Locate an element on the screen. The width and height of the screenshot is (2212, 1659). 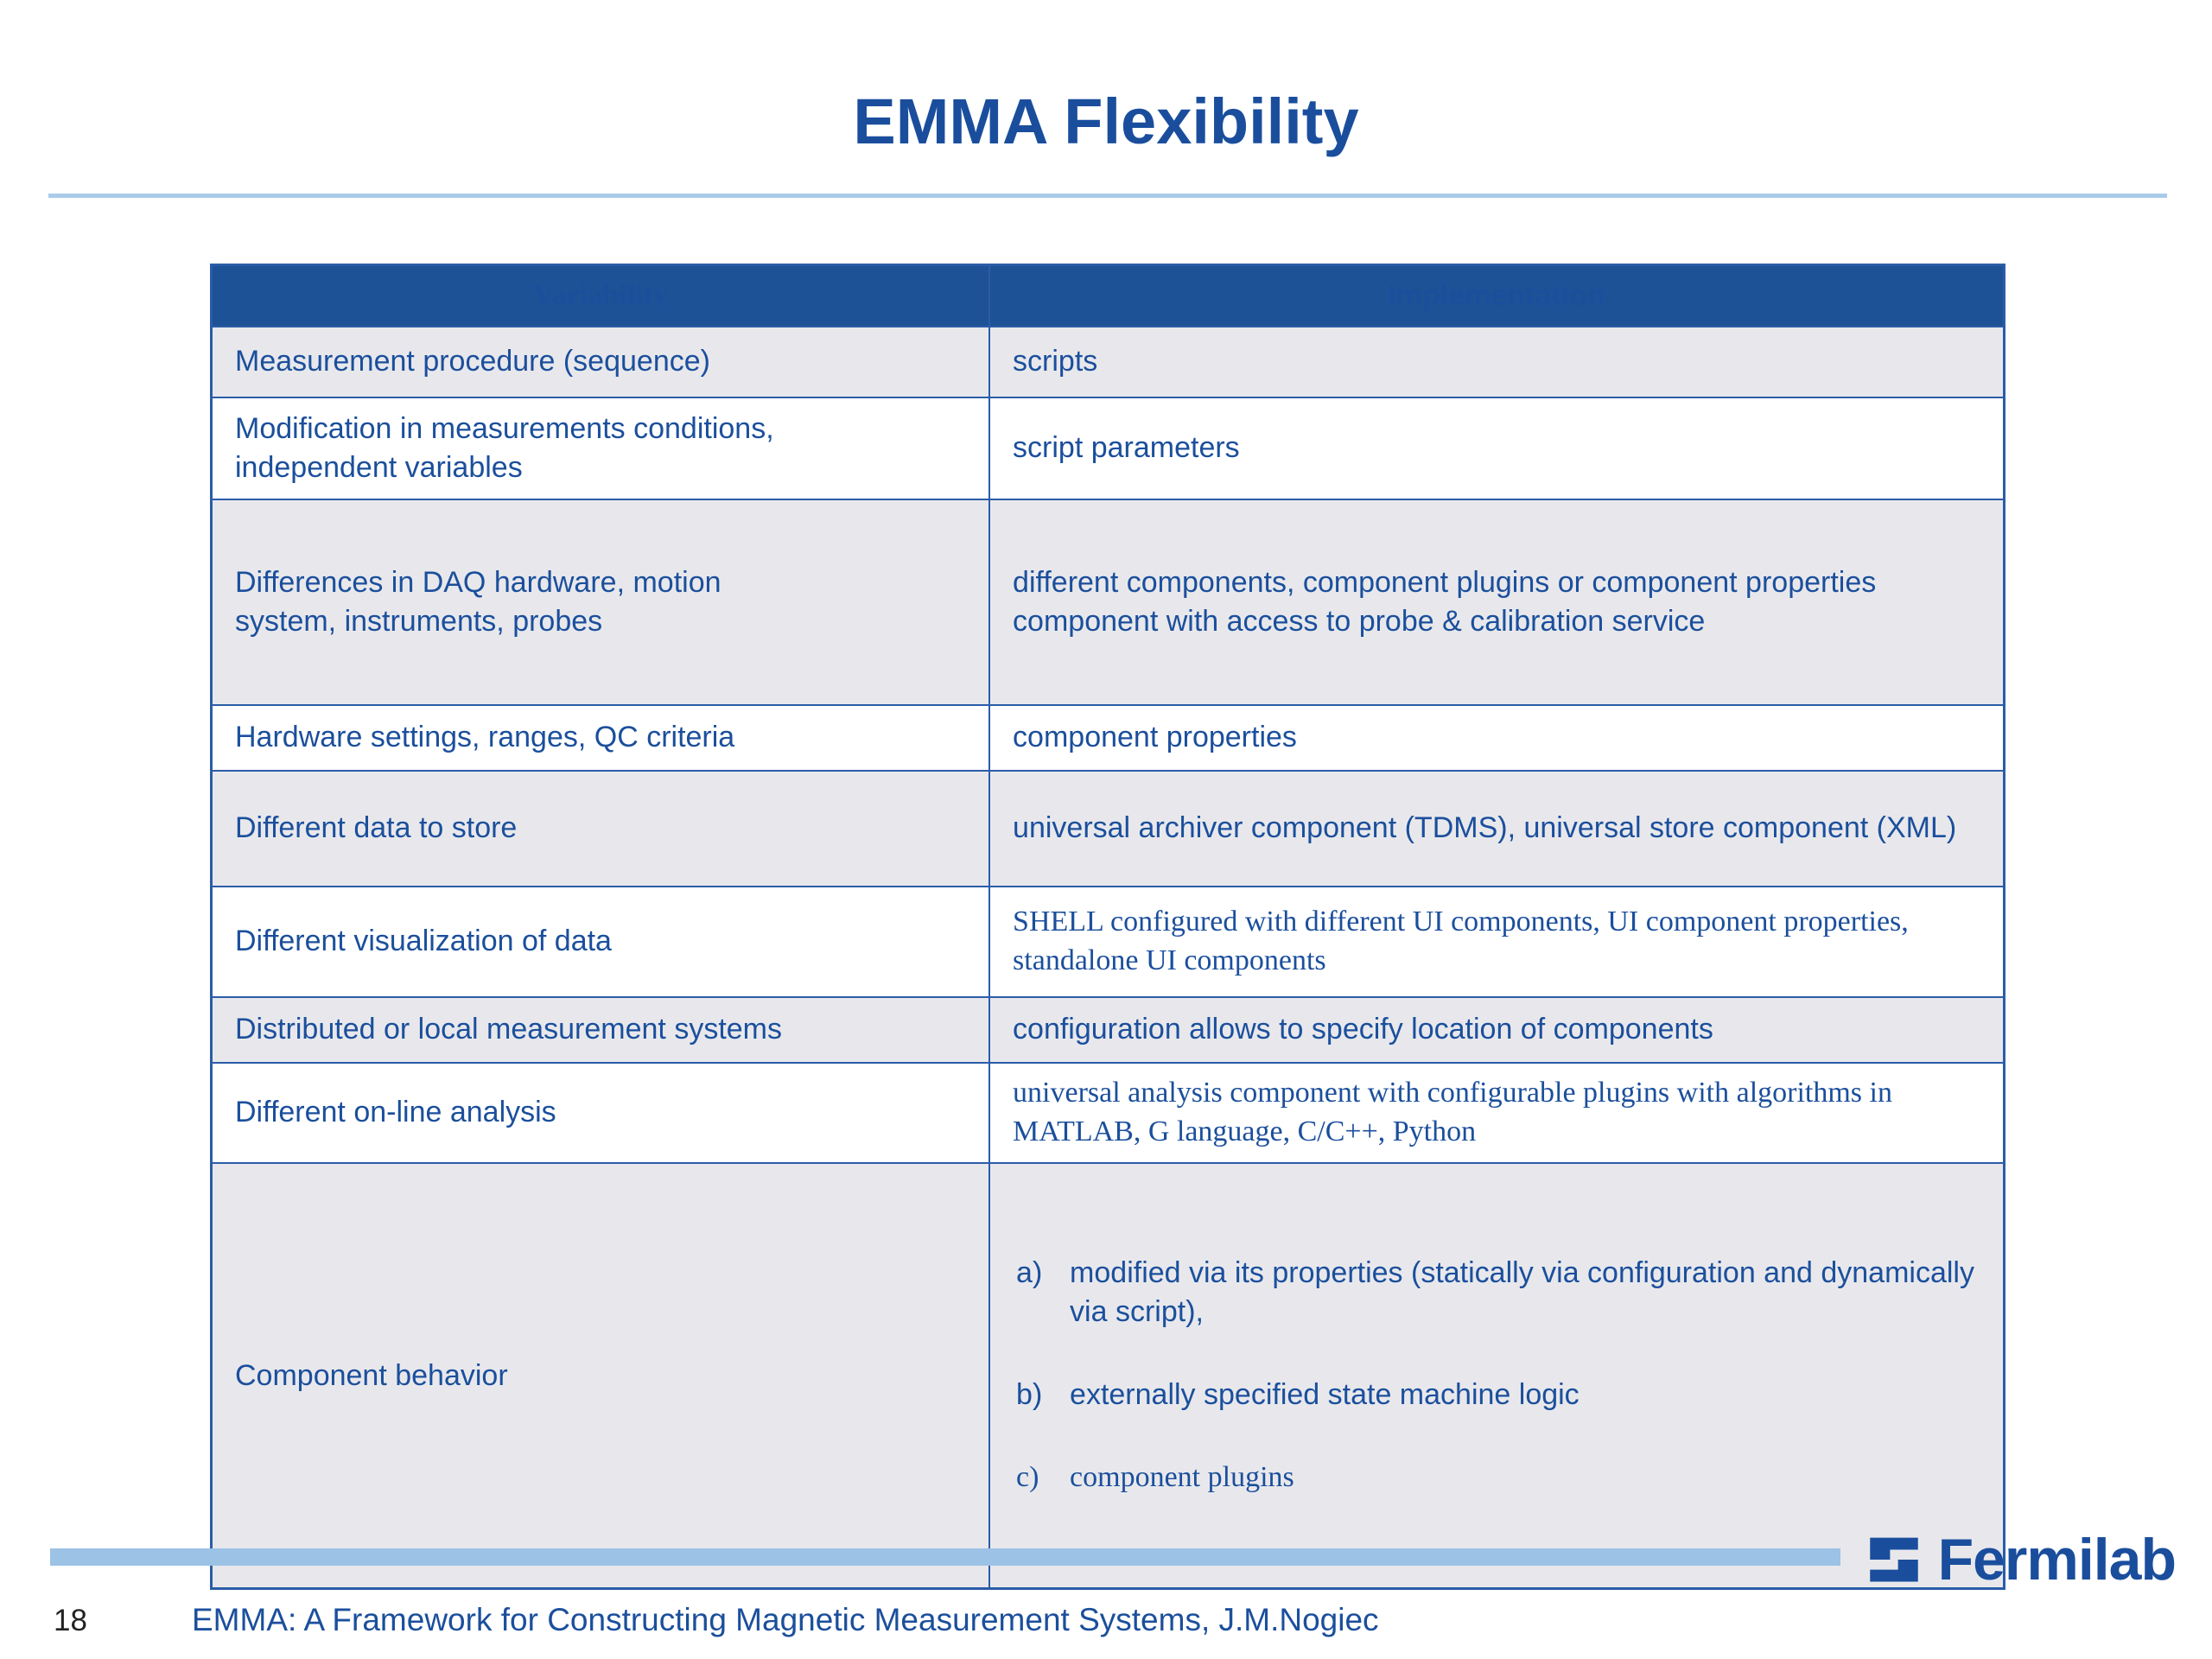
variability-cell: Measurement procedure (sequence) is located at coordinates (600, 361).